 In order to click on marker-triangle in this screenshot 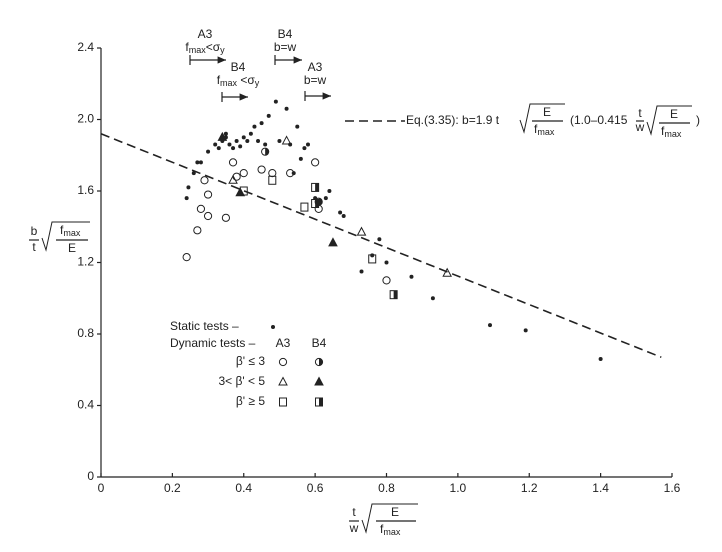, I will do `click(283, 381)`.